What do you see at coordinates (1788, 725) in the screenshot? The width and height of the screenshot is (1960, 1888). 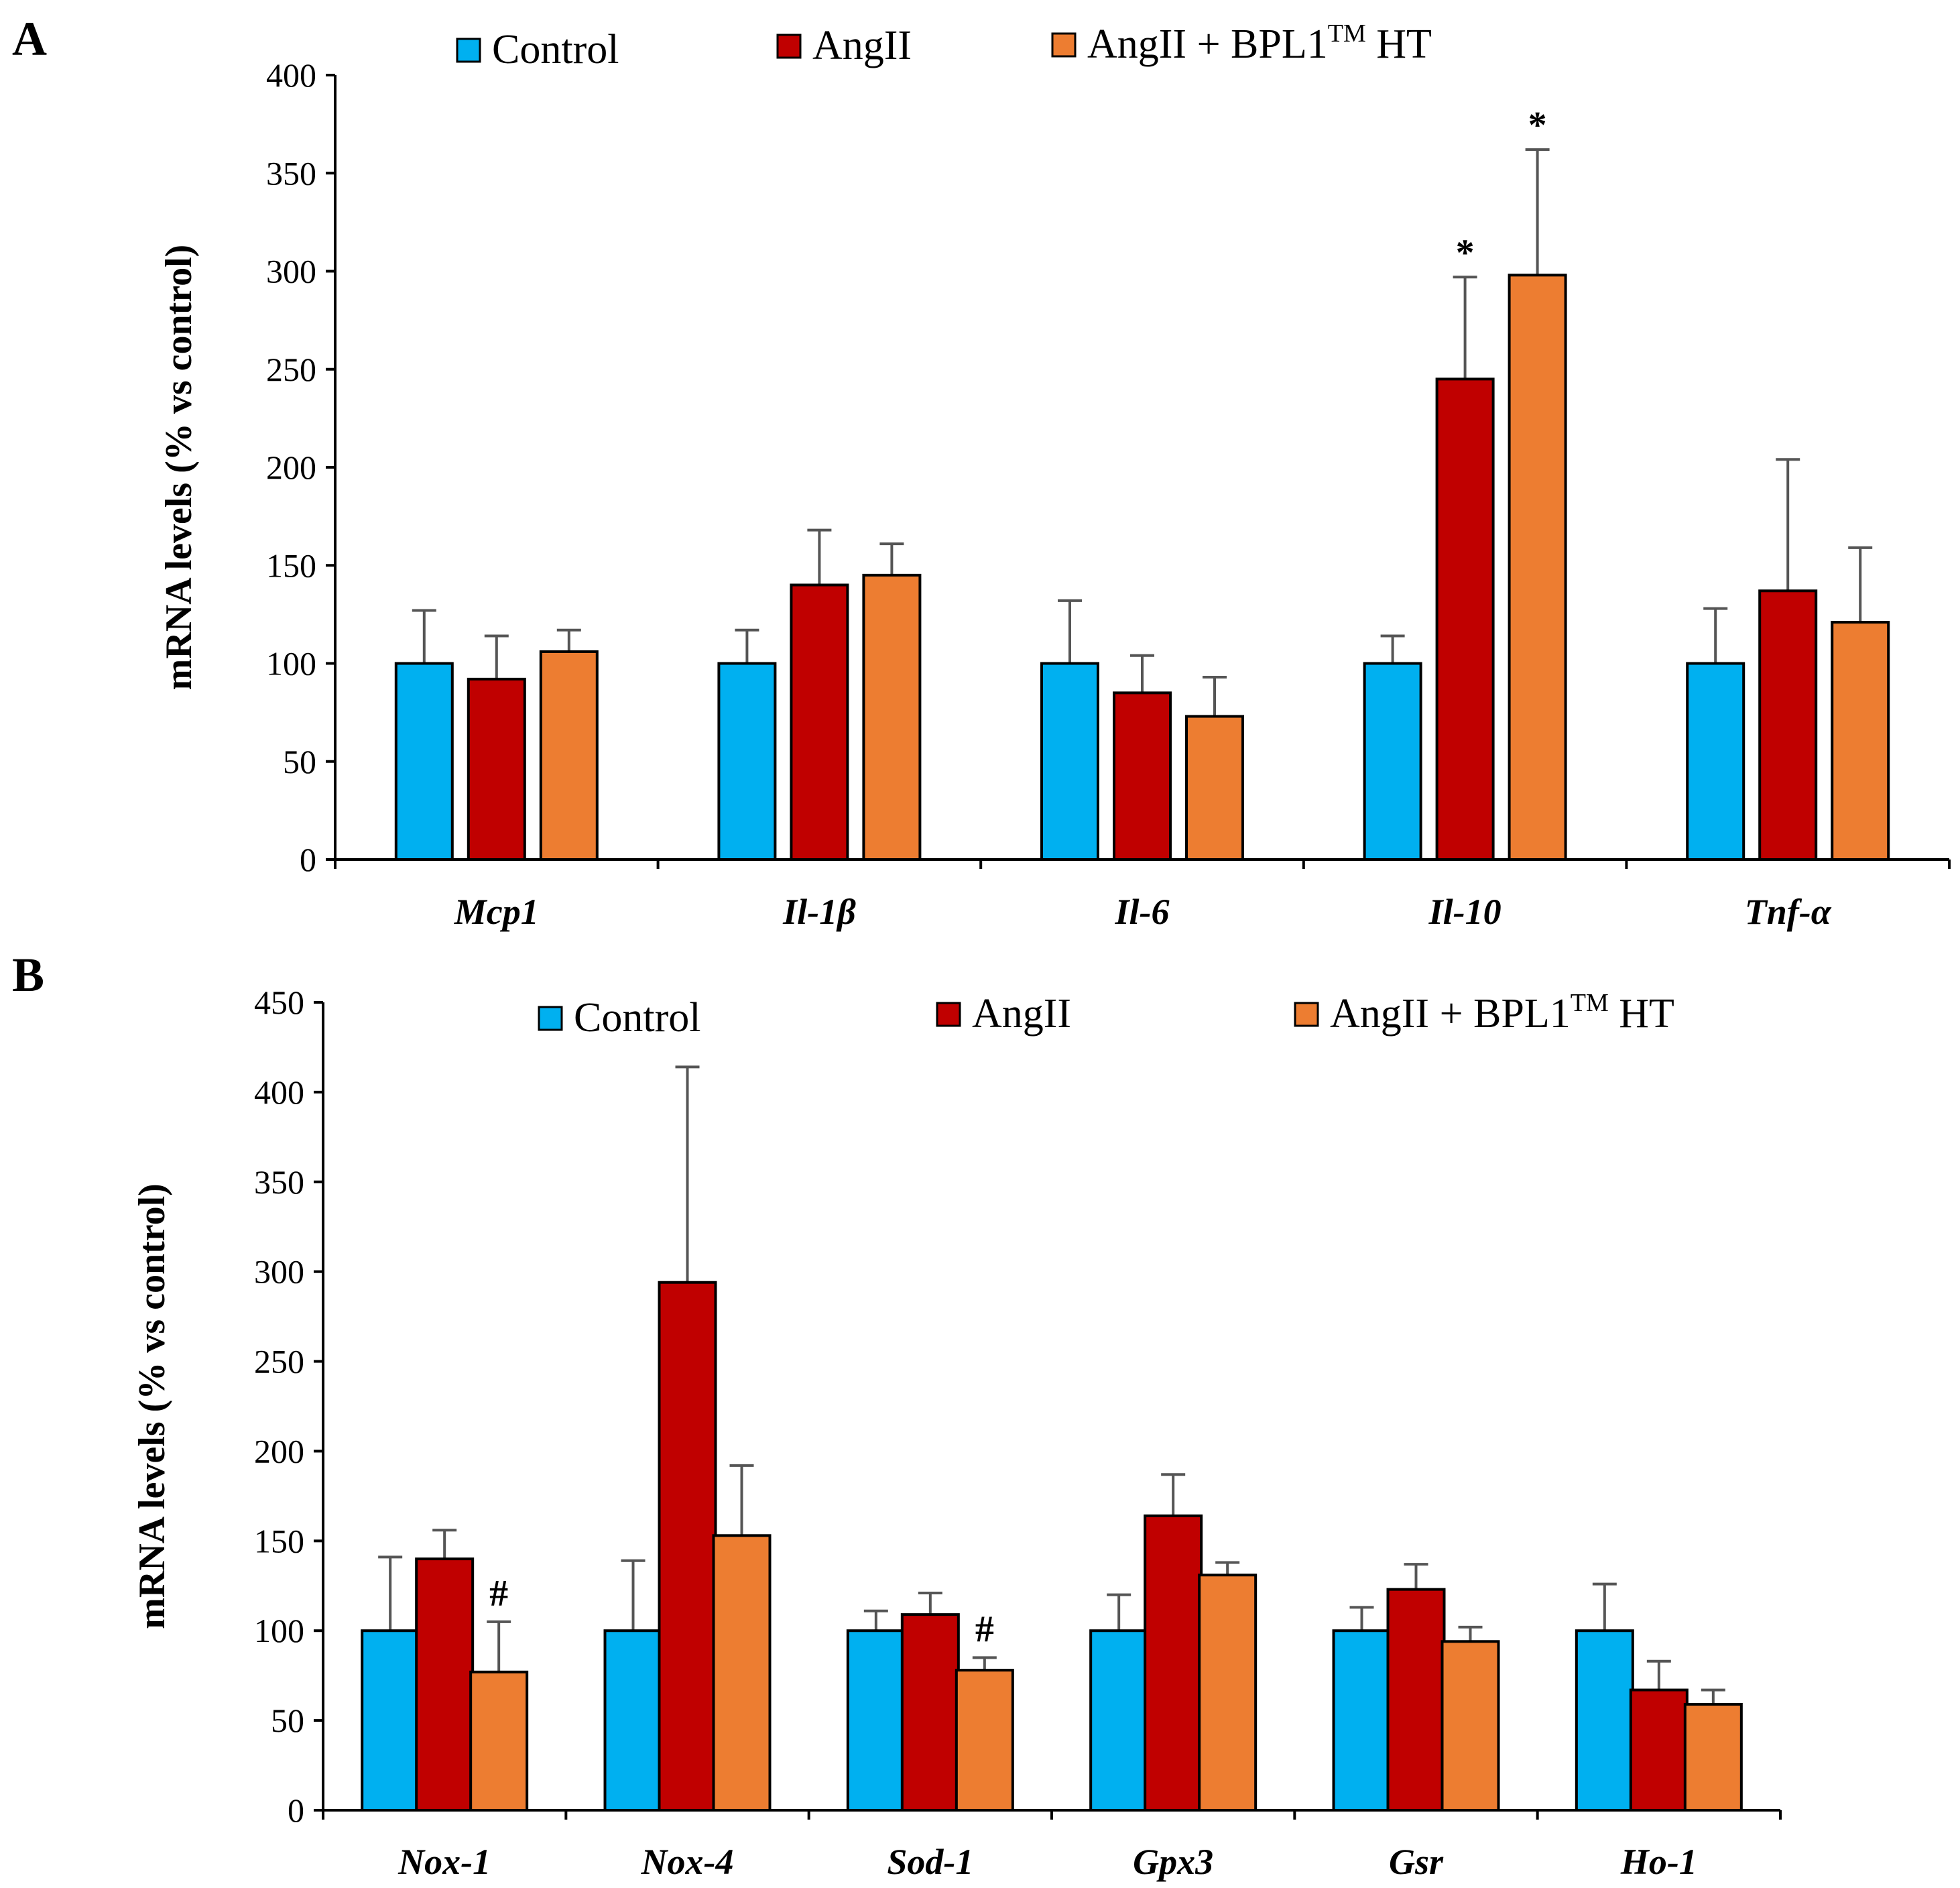 I see `panel-a-bar-angii-tnf` at bounding box center [1788, 725].